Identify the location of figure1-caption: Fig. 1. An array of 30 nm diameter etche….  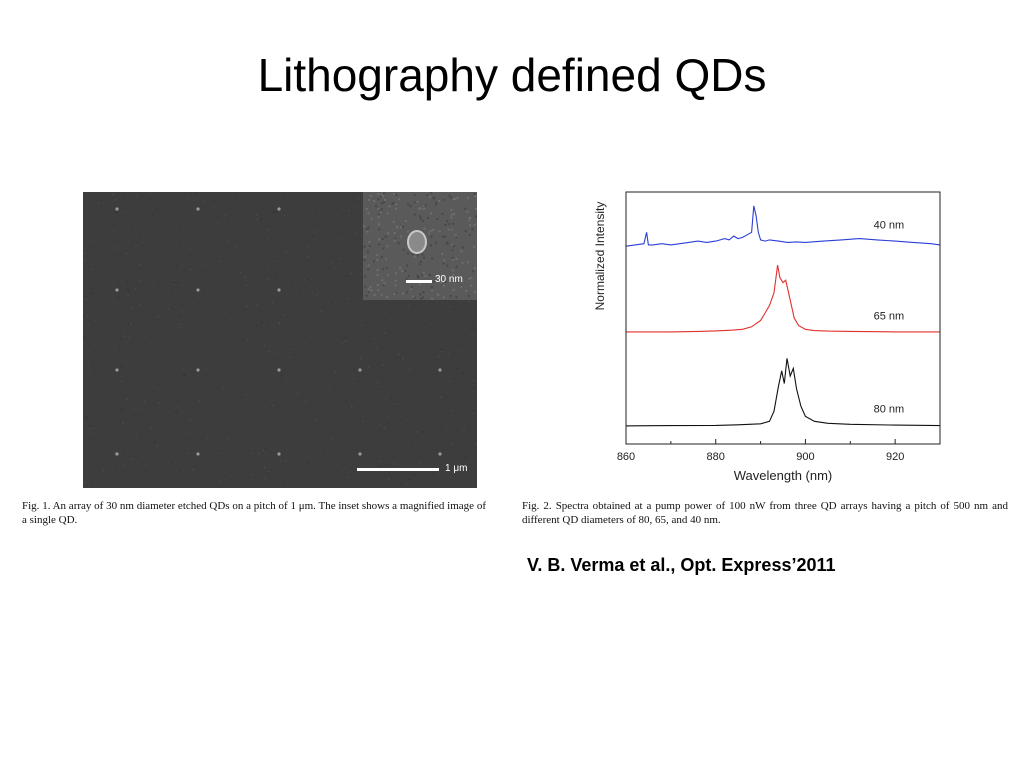
(254, 513).